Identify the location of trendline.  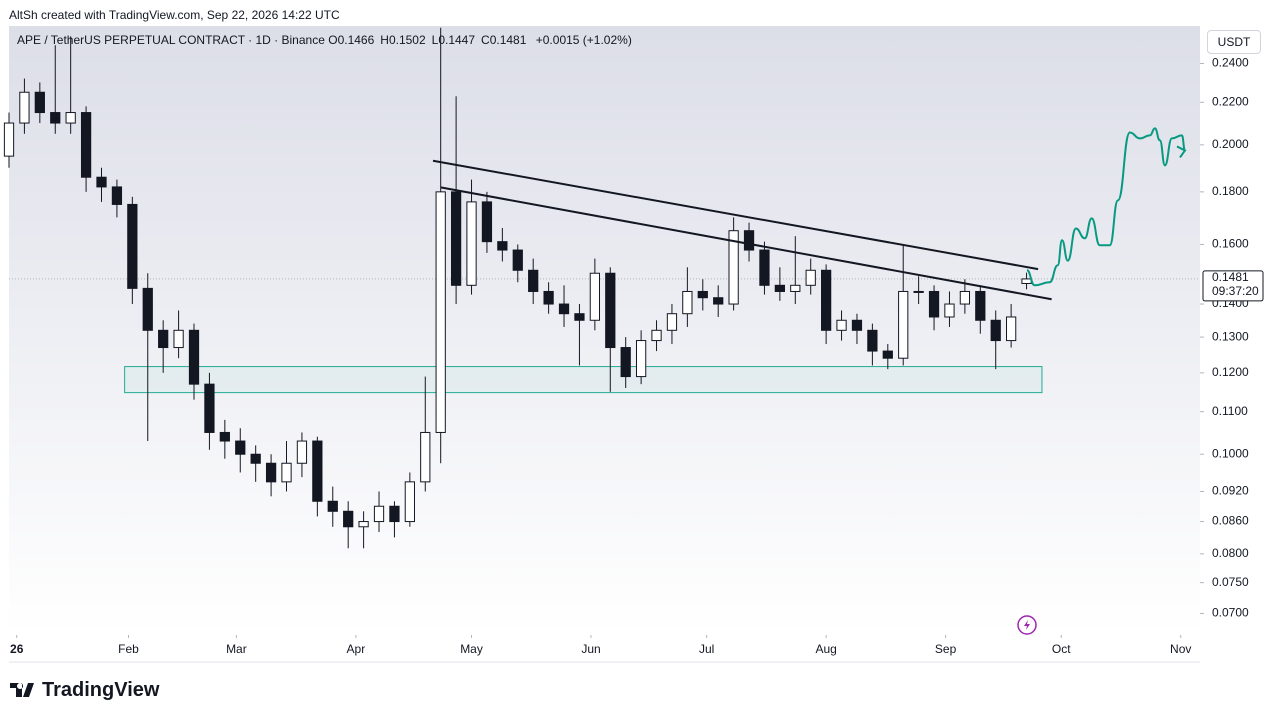
(735, 215).